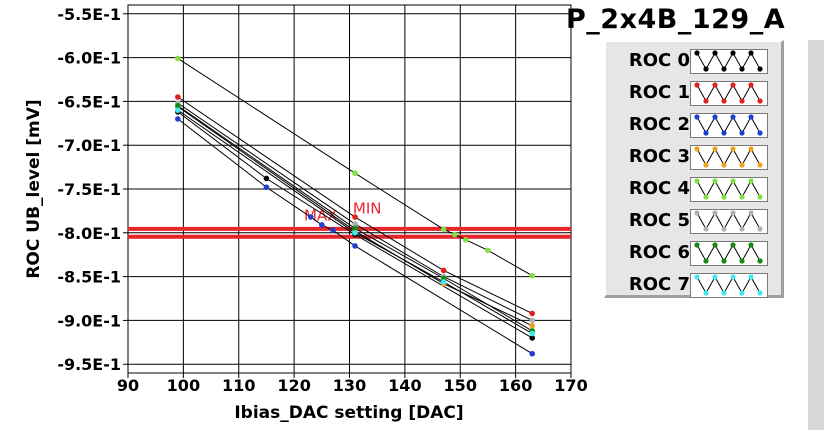 The width and height of the screenshot is (824, 430). Describe the element at coordinates (238, 385) in the screenshot. I see `x-tick-label: 110` at that location.